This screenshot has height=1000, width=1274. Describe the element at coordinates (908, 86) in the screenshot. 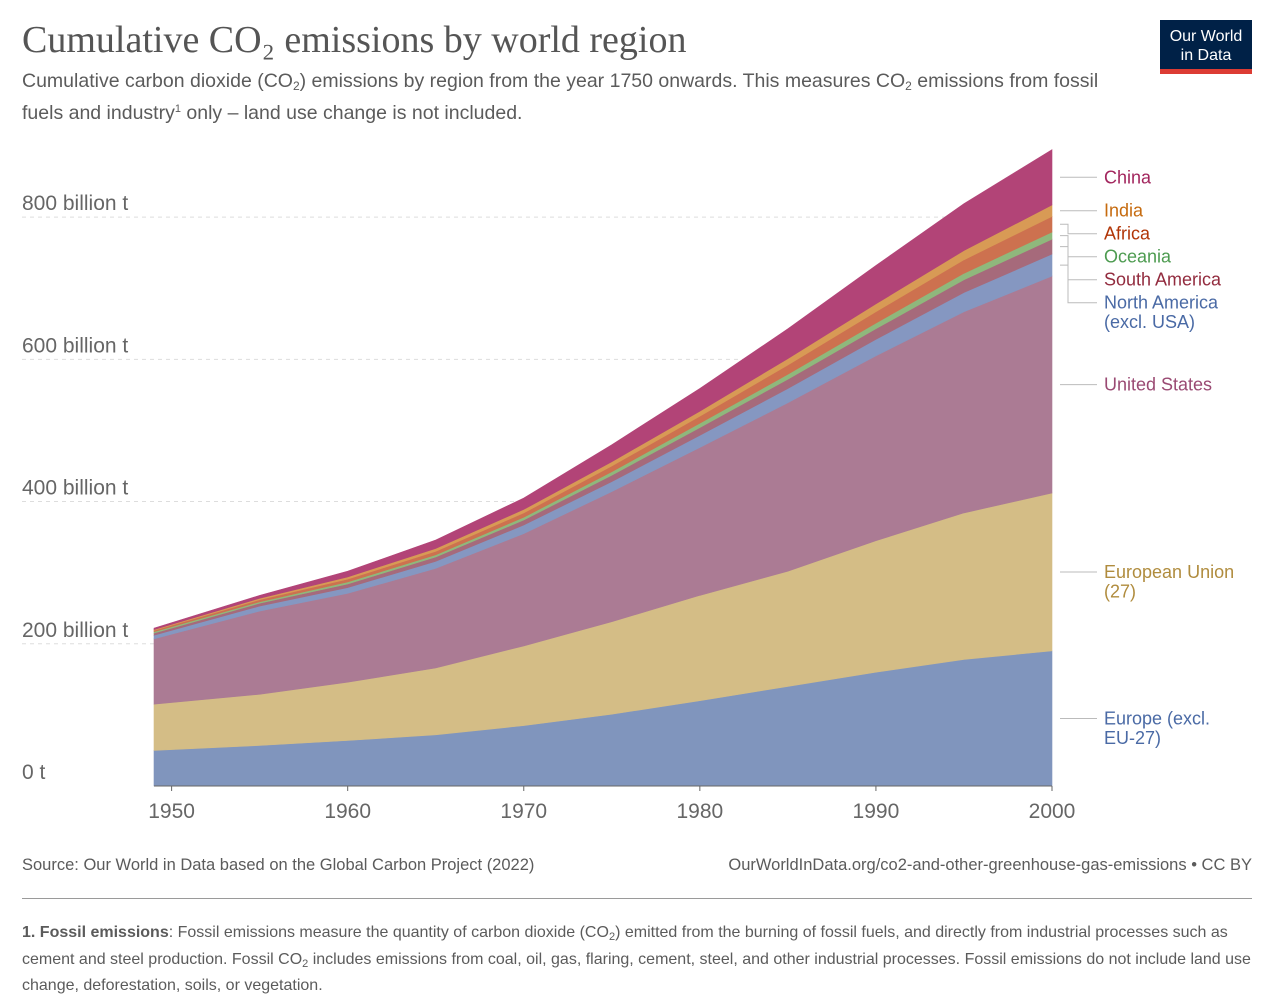

I see `subtitle-subscript-2: 2` at that location.